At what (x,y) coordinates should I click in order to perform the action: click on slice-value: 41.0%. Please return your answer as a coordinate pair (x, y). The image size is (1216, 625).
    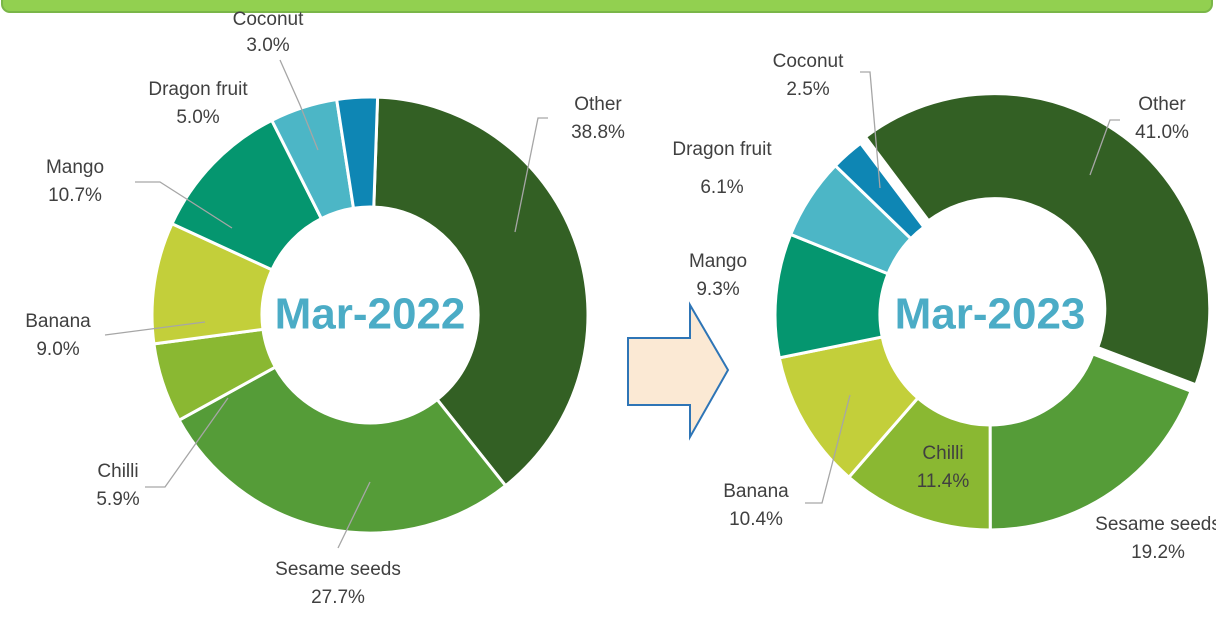
    Looking at the image, I should click on (1162, 132).